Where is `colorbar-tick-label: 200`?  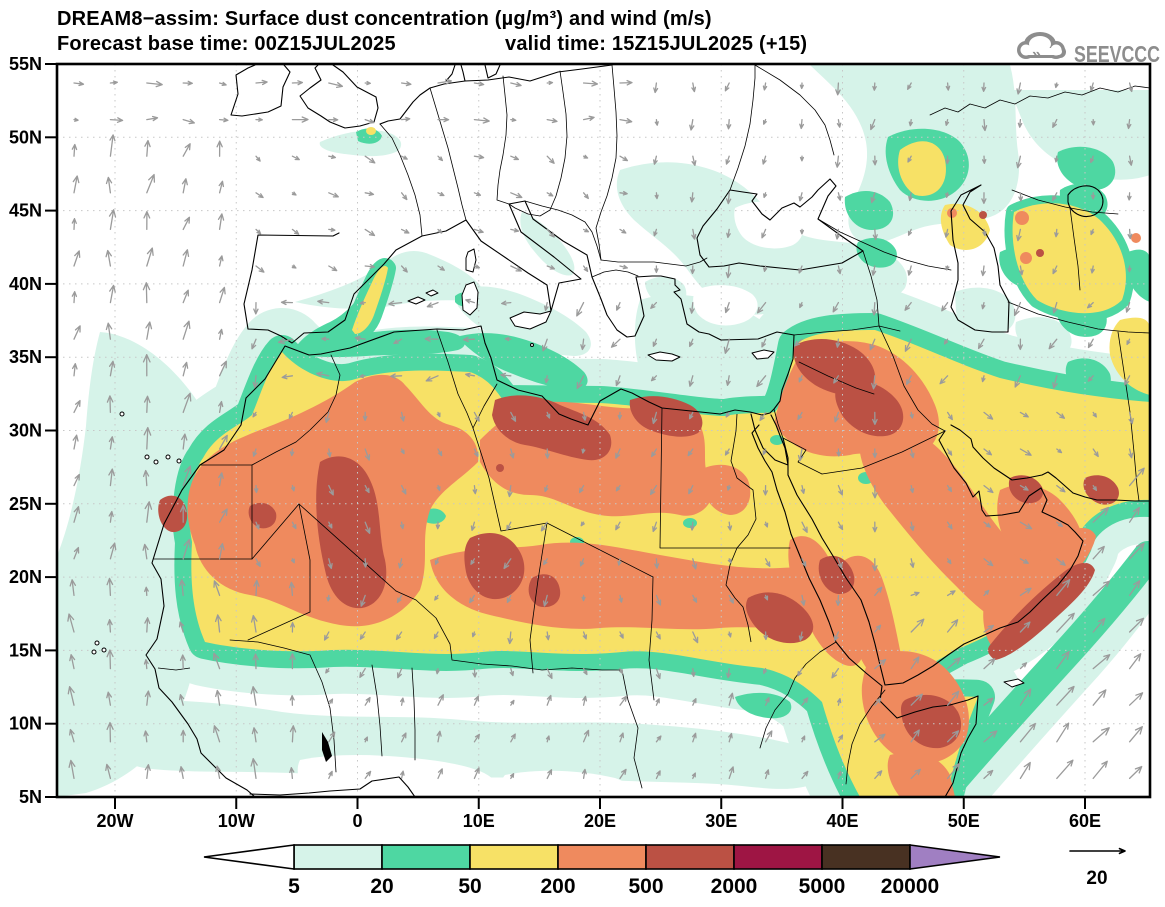
colorbar-tick-label: 200 is located at coordinates (557, 886).